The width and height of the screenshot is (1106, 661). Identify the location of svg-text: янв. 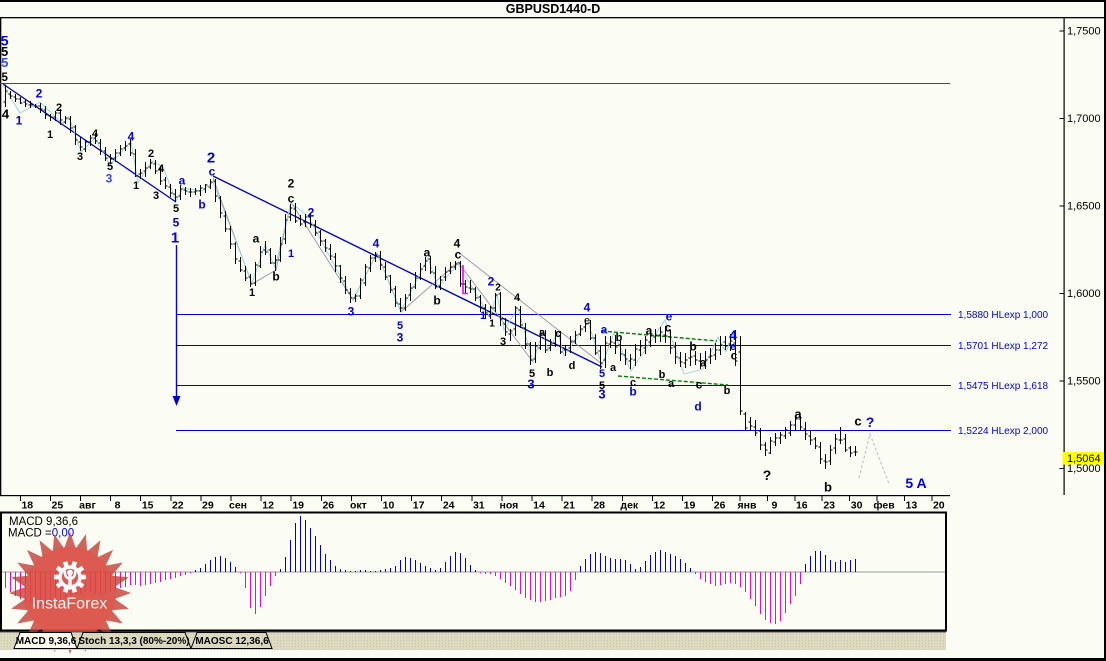
(747, 506).